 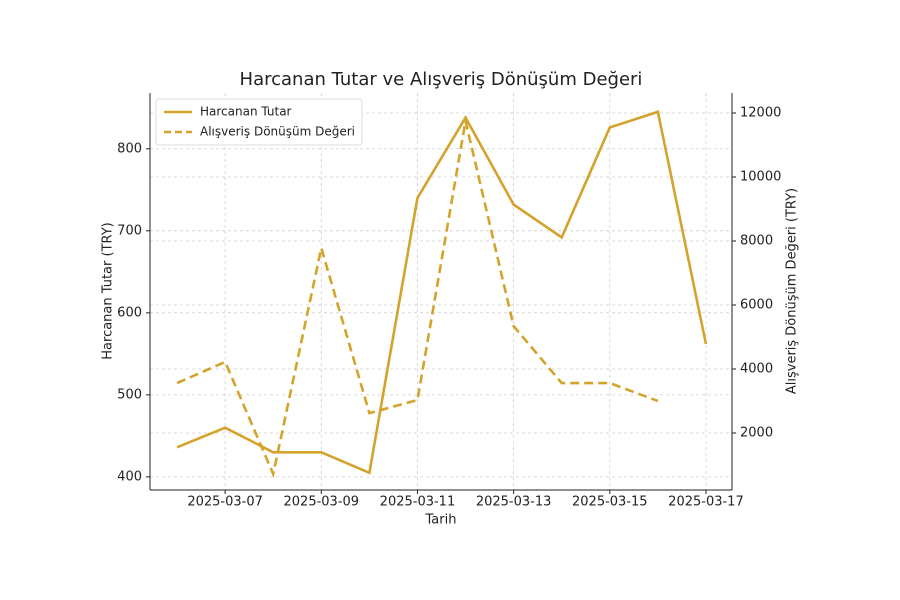 What do you see at coordinates (129, 312) in the screenshot?
I see `y-tick-label: 600` at bounding box center [129, 312].